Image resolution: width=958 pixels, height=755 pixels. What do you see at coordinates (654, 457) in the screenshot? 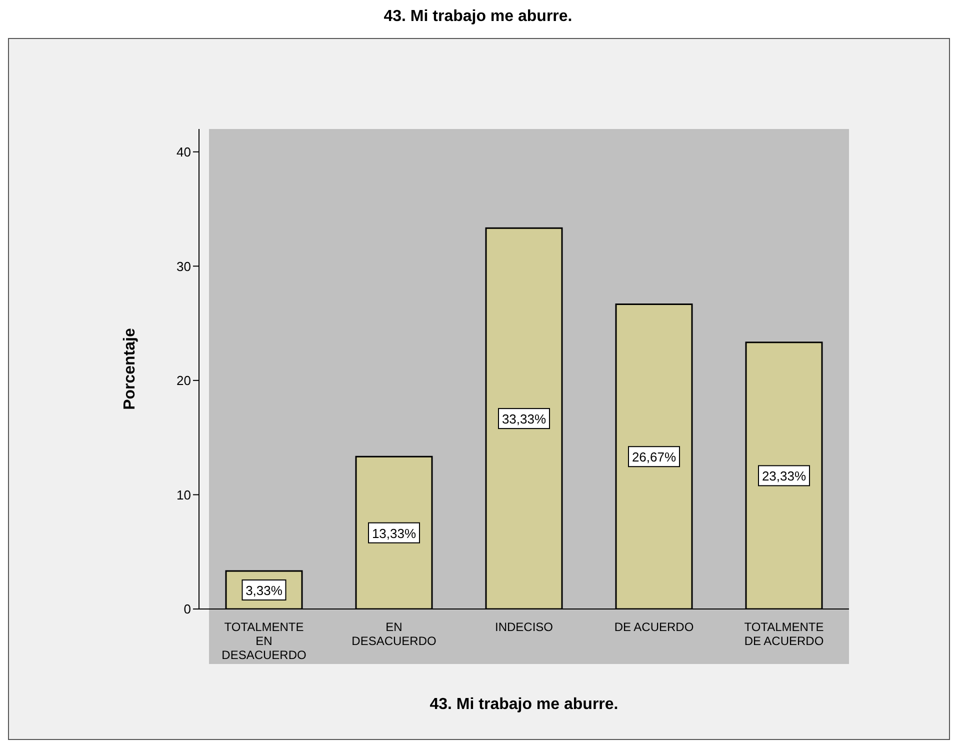
I see `data-label: 26,67%` at bounding box center [654, 457].